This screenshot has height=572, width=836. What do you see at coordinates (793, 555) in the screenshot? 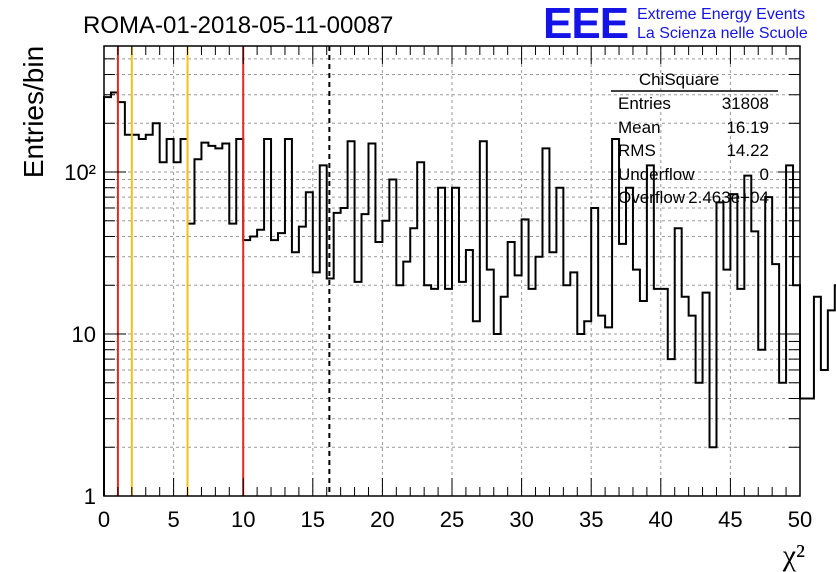
I see `x-axis-label: χ²` at bounding box center [793, 555].